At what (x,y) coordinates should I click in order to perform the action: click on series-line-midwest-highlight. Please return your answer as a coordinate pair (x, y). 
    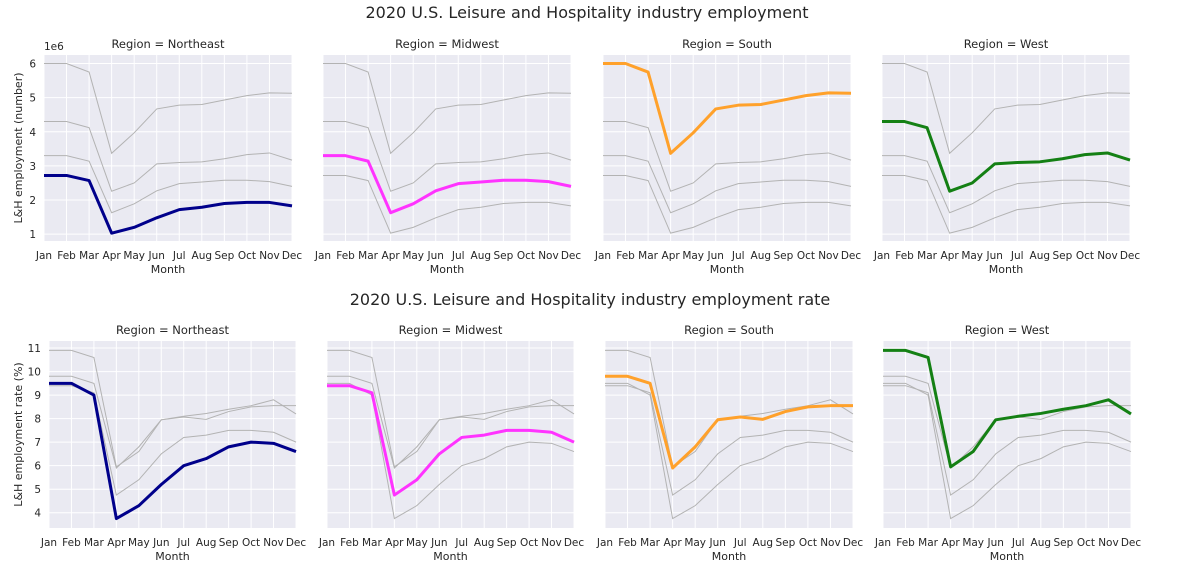
    Looking at the image, I should click on (451, 440).